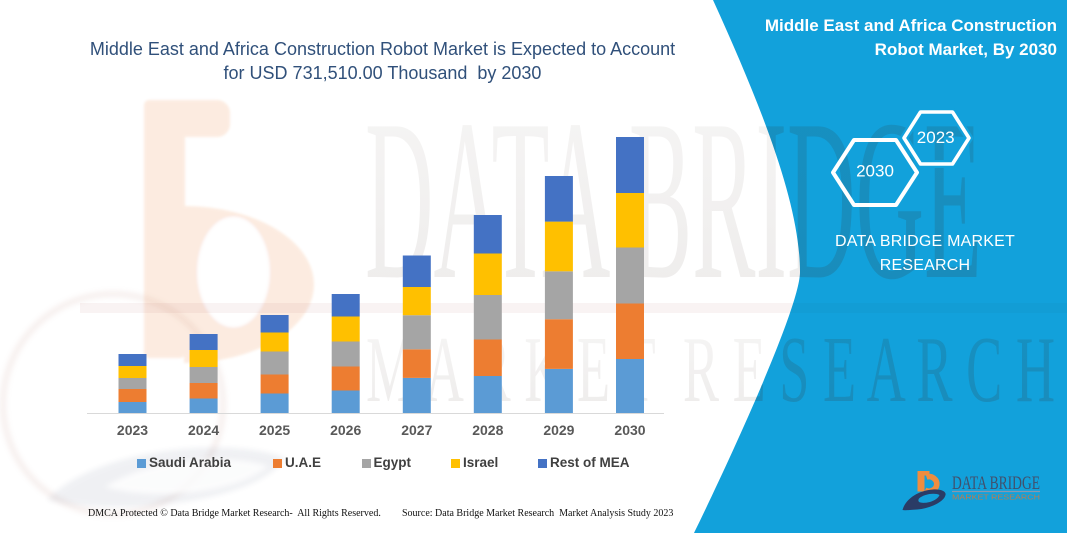  I want to click on svg-text: DATA BRIDGE, so click(996, 483).